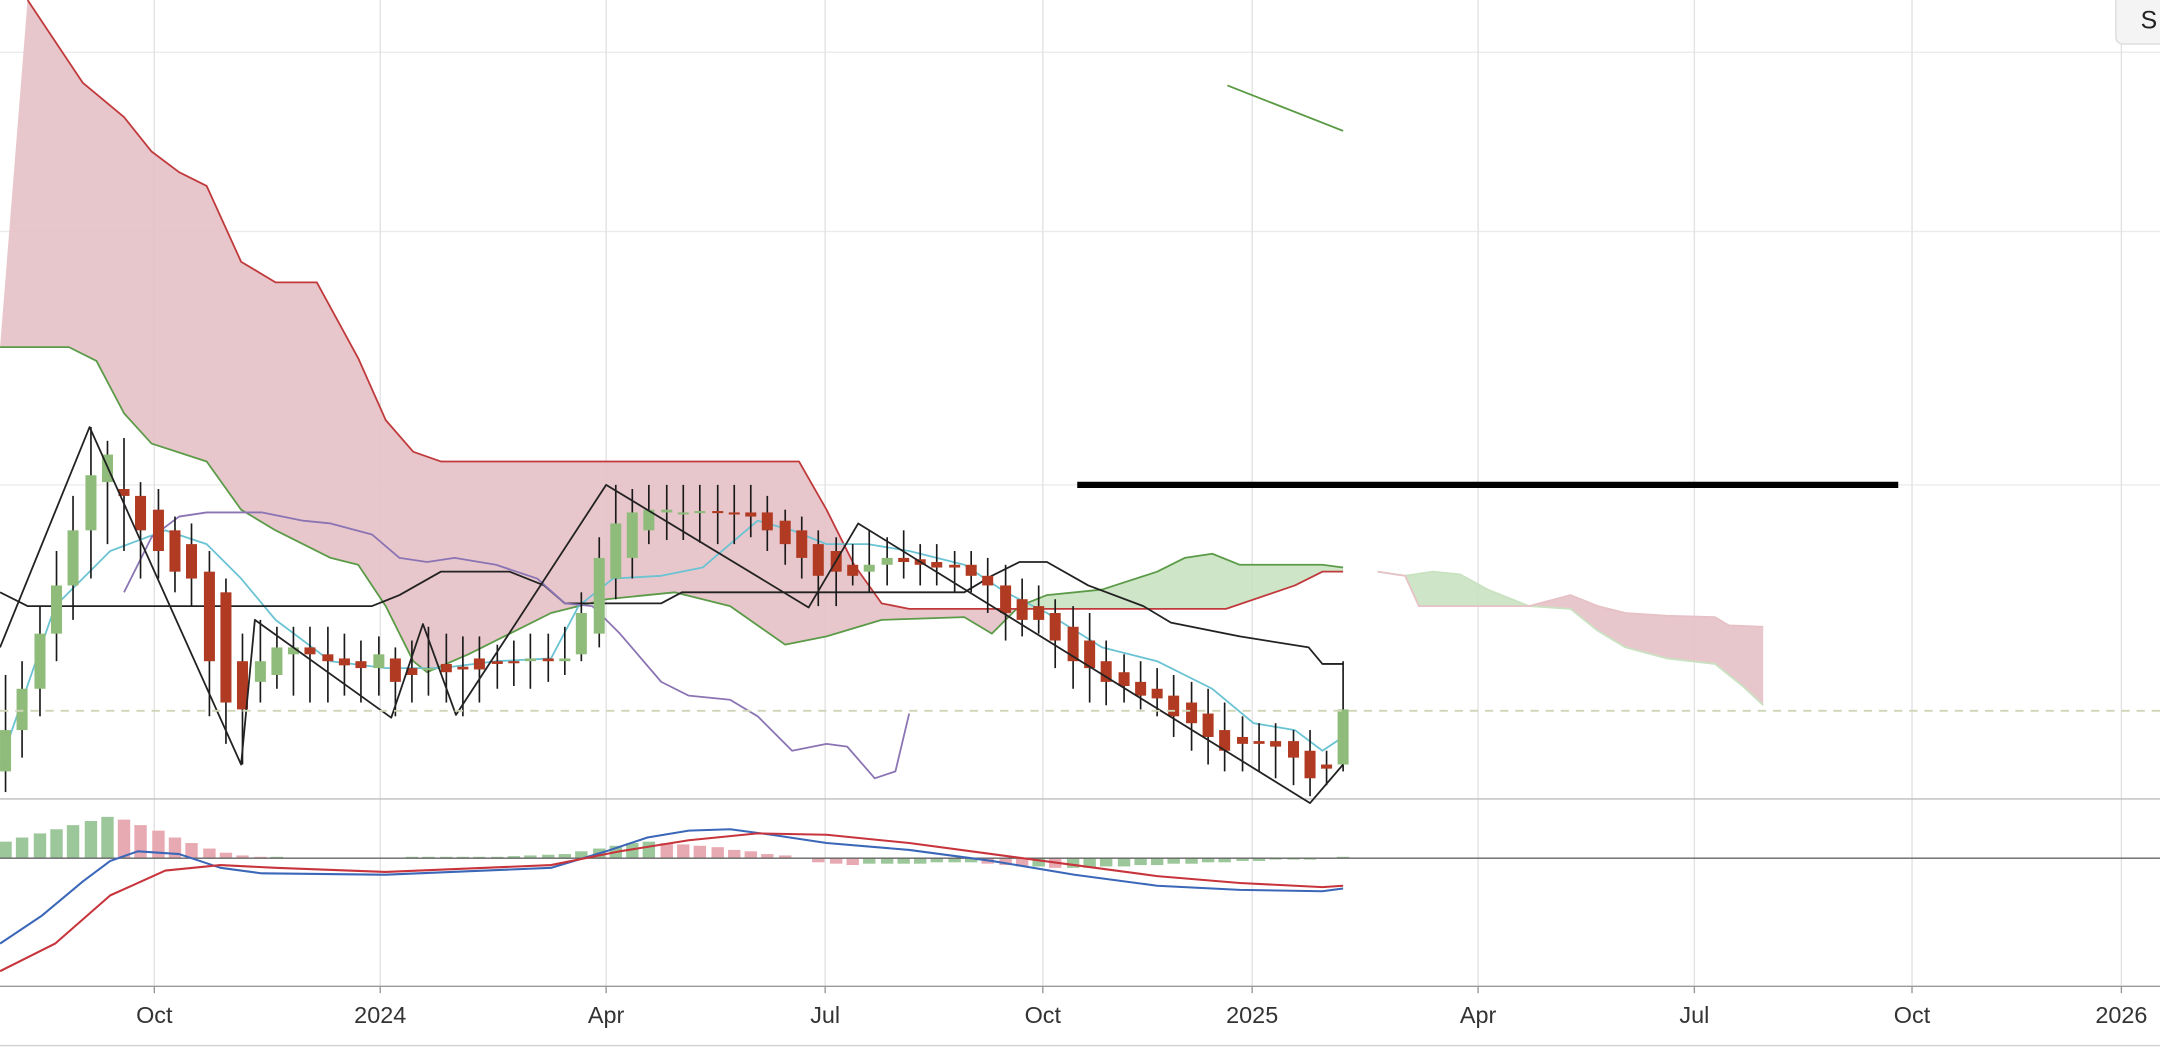  Describe the element at coordinates (1694, 1015) in the screenshot. I see `x-tick-label: Jul` at that location.